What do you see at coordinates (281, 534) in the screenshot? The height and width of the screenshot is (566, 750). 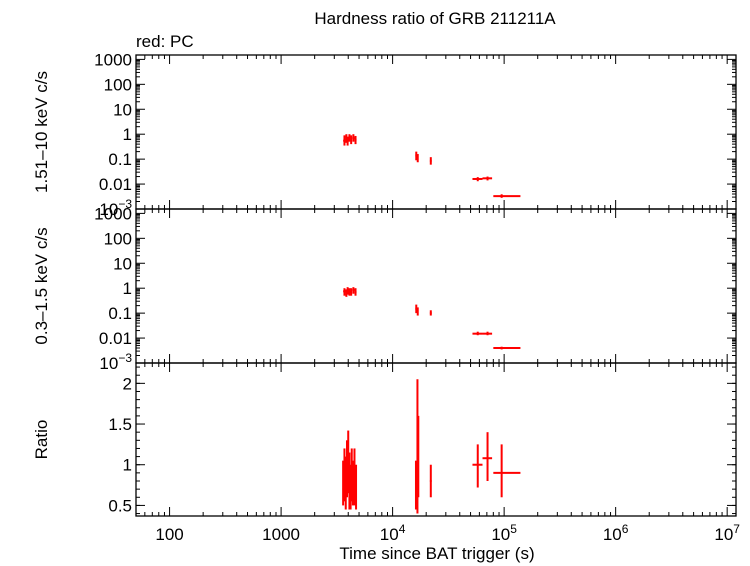 I see `x-tick-label: 1000` at bounding box center [281, 534].